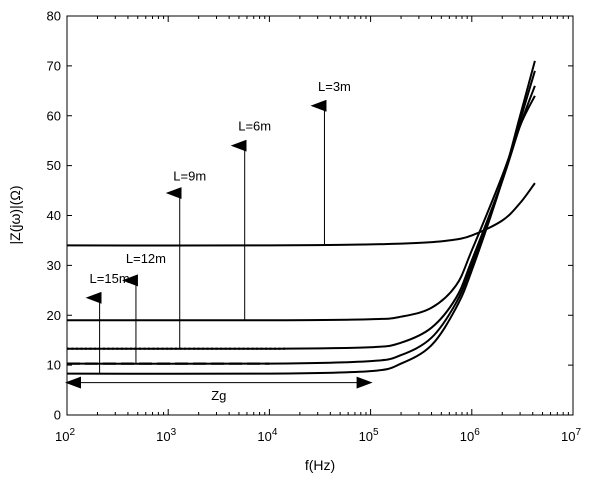  I want to click on x-axis-label: f(Hz), so click(320, 465).